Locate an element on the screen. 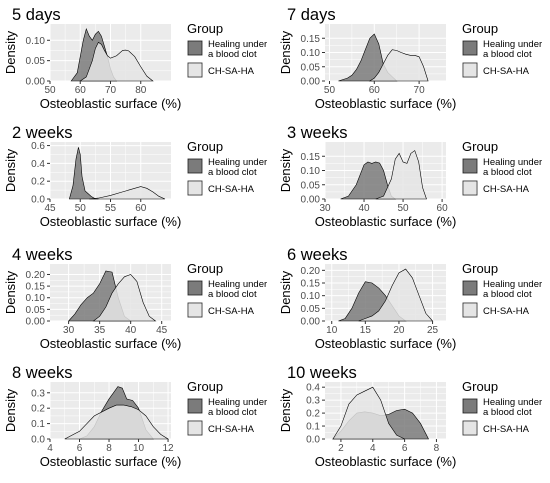 The width and height of the screenshot is (550, 483). x-tick-label: 4 is located at coordinates (50, 448).